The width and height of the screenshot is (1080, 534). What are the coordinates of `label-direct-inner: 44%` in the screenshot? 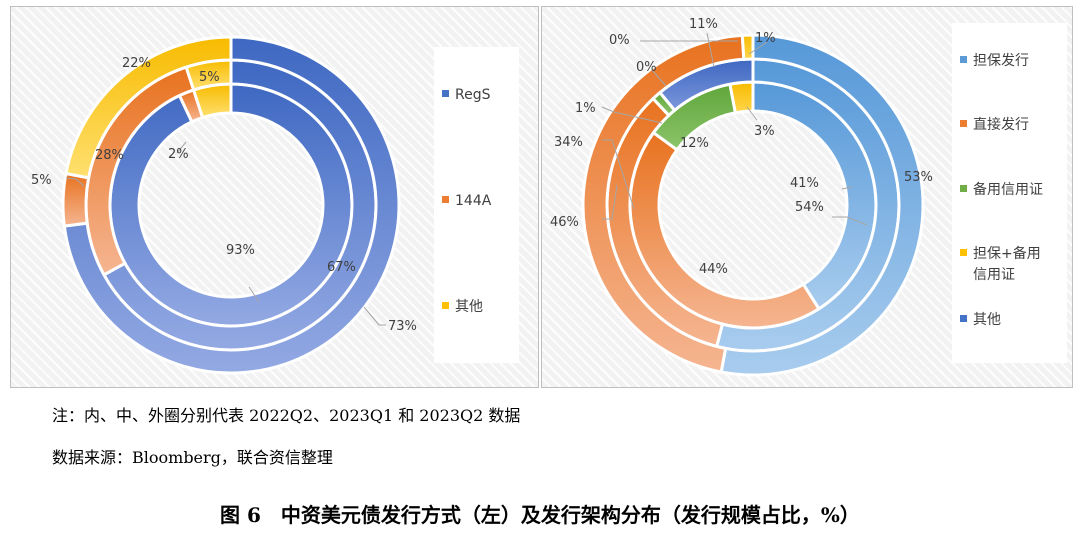 It's located at (713, 269).